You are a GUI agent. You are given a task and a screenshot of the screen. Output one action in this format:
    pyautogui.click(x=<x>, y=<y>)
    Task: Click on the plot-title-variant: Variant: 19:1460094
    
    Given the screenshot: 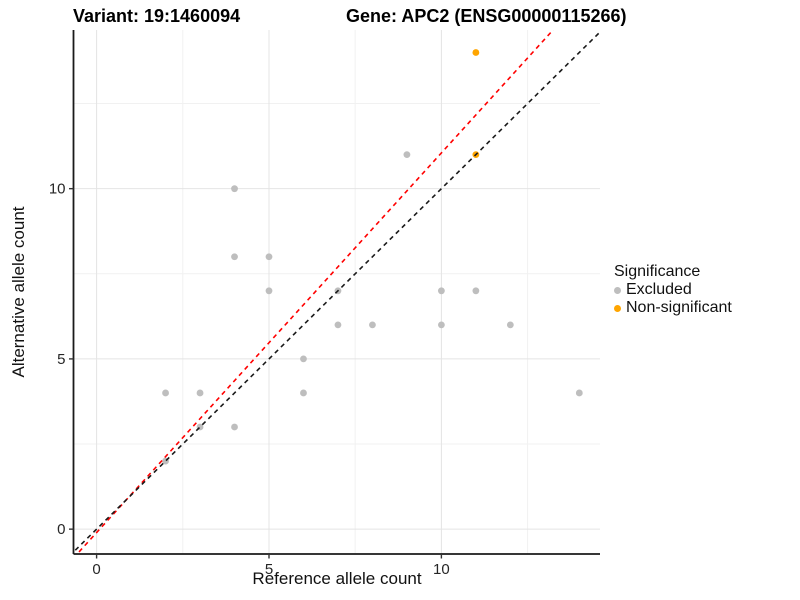 What is the action you would take?
    pyautogui.click(x=157, y=16)
    